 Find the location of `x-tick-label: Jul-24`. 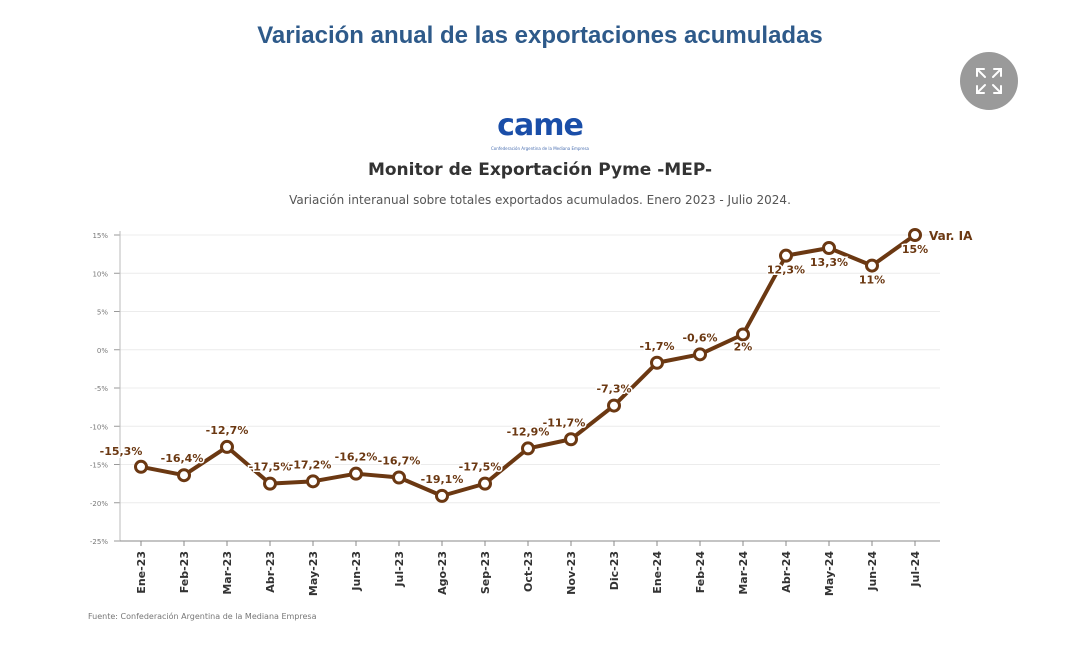

x-tick-label: Jul-24 is located at coordinates (915, 569).